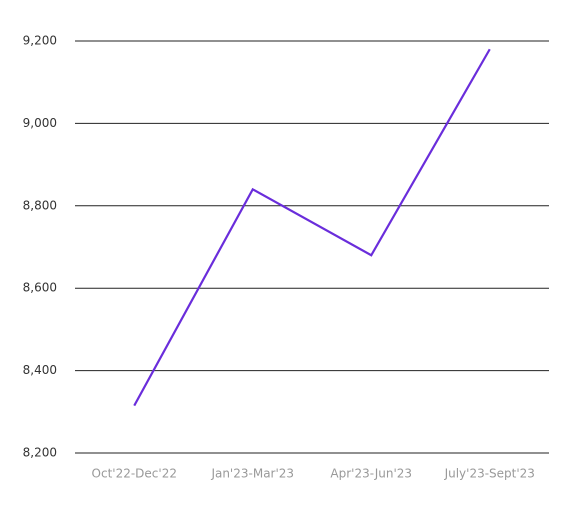 The width and height of the screenshot is (576, 527). I want to click on y-tick-label: 8,600, so click(40, 288).